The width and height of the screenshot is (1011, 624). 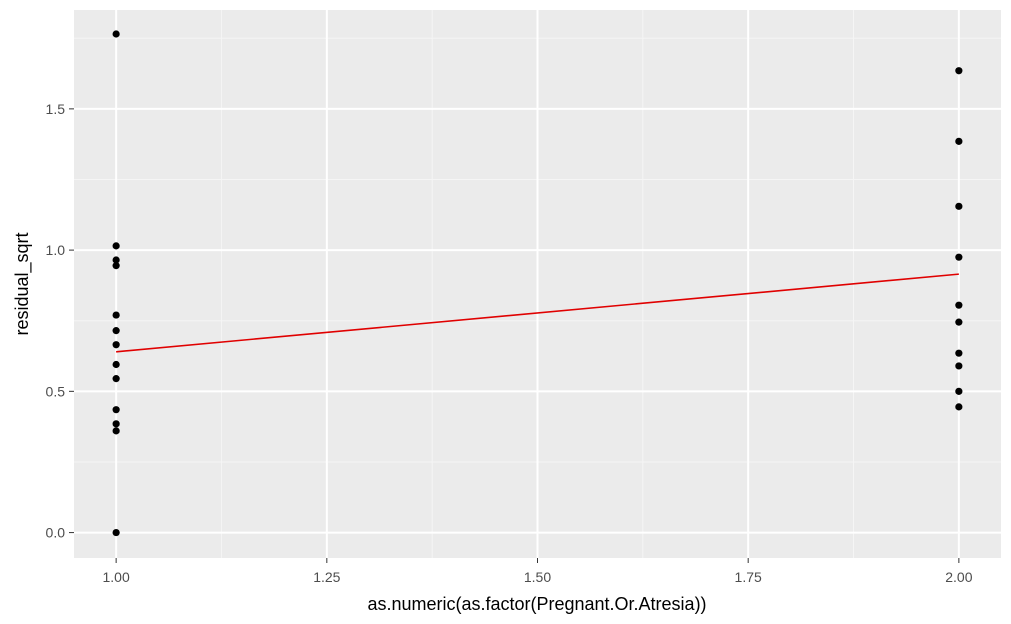 What do you see at coordinates (748, 577) in the screenshot?
I see `x-tick-label: 1.75` at bounding box center [748, 577].